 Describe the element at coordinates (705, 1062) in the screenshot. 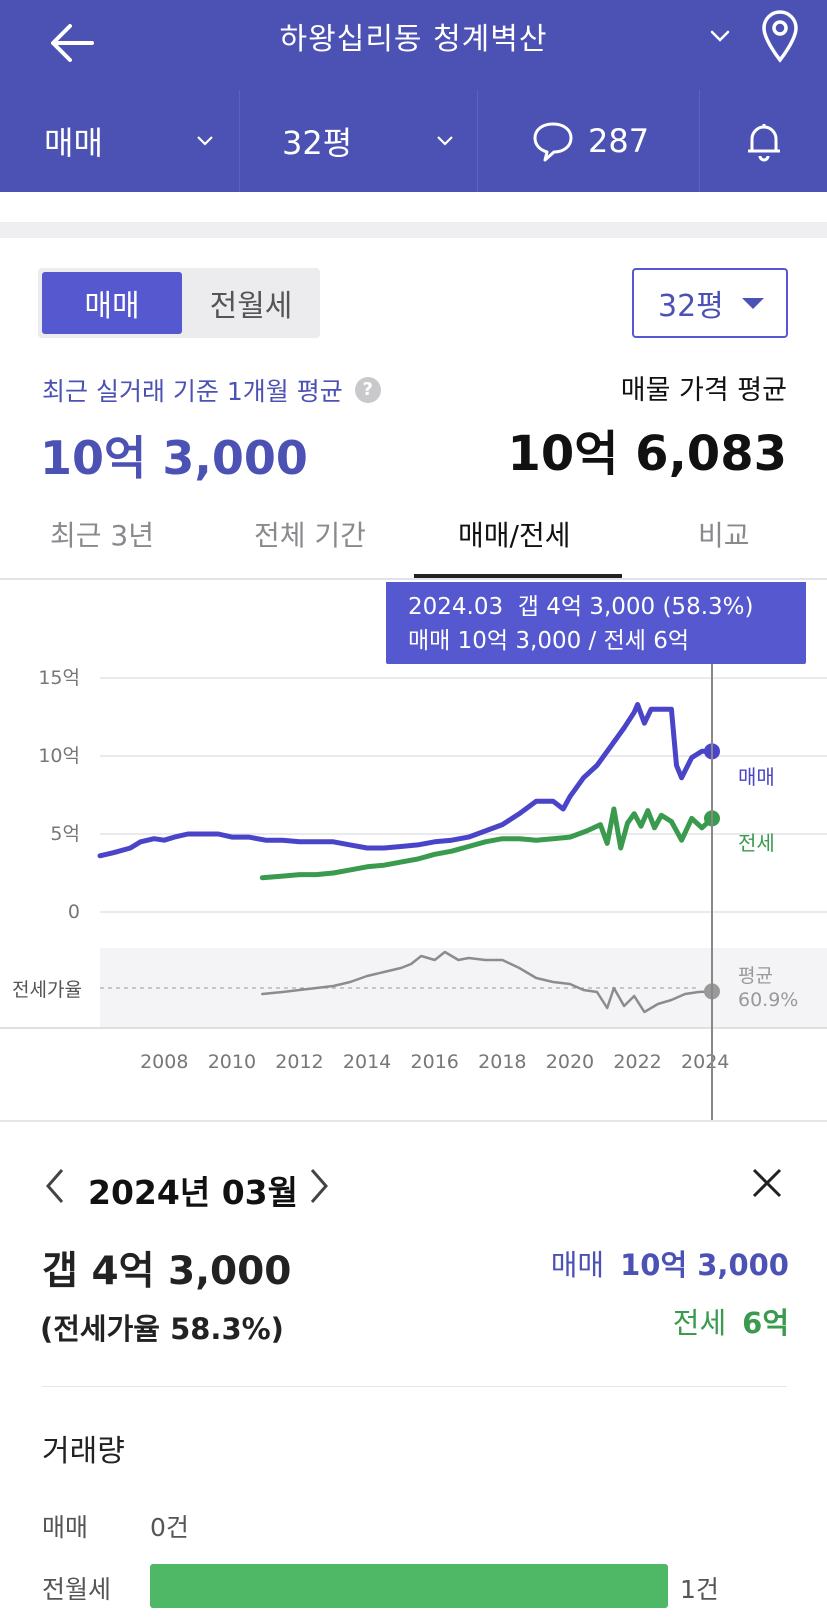

I see `x-tick-label: 2024` at that location.